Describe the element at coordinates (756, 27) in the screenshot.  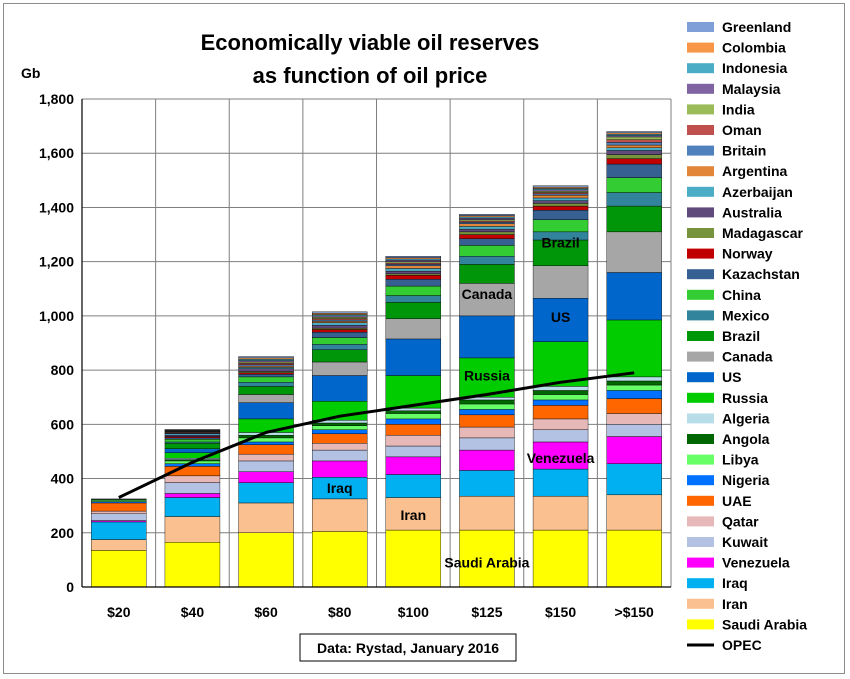
I see `legend-label-greenland: Greenland` at that location.